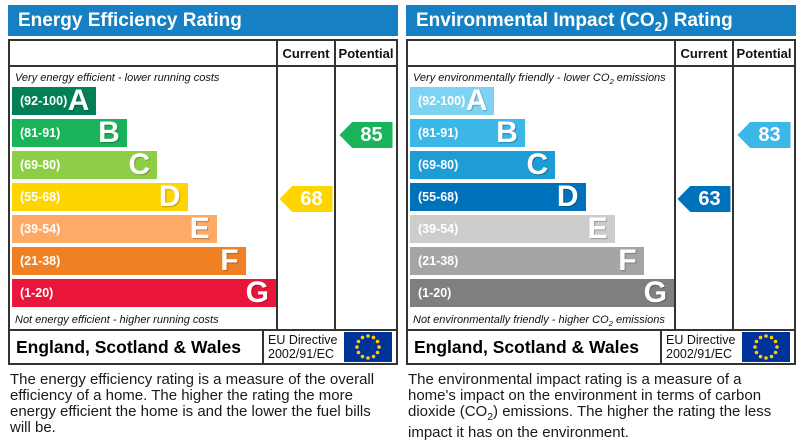 The width and height of the screenshot is (800, 445). Describe the element at coordinates (139, 164) in the screenshot. I see `band-letter: C` at that location.